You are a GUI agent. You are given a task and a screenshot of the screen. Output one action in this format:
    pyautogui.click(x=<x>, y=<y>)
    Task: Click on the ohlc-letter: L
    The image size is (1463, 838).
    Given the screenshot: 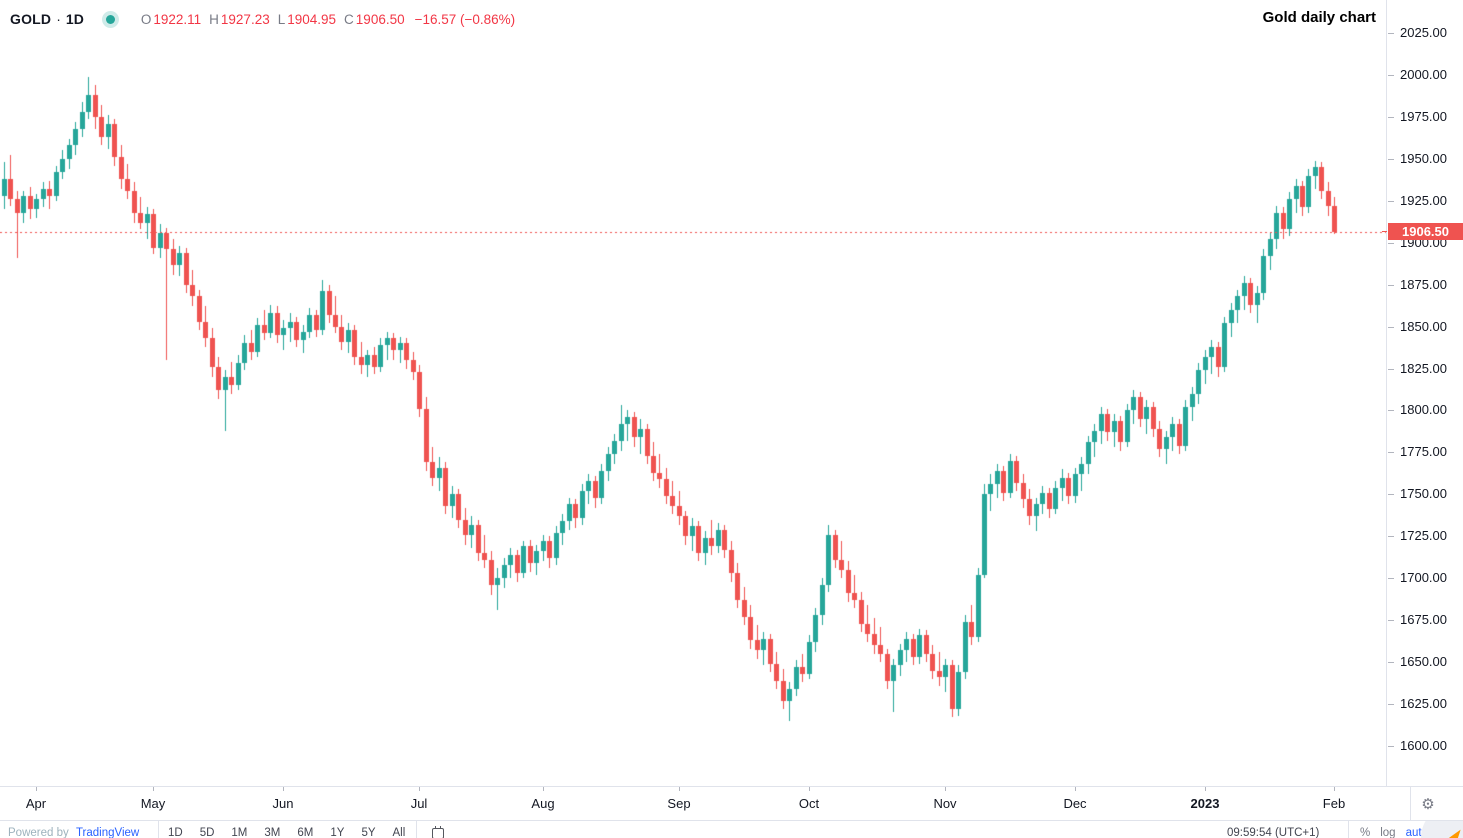 What is the action you would take?
    pyautogui.click(x=281, y=19)
    